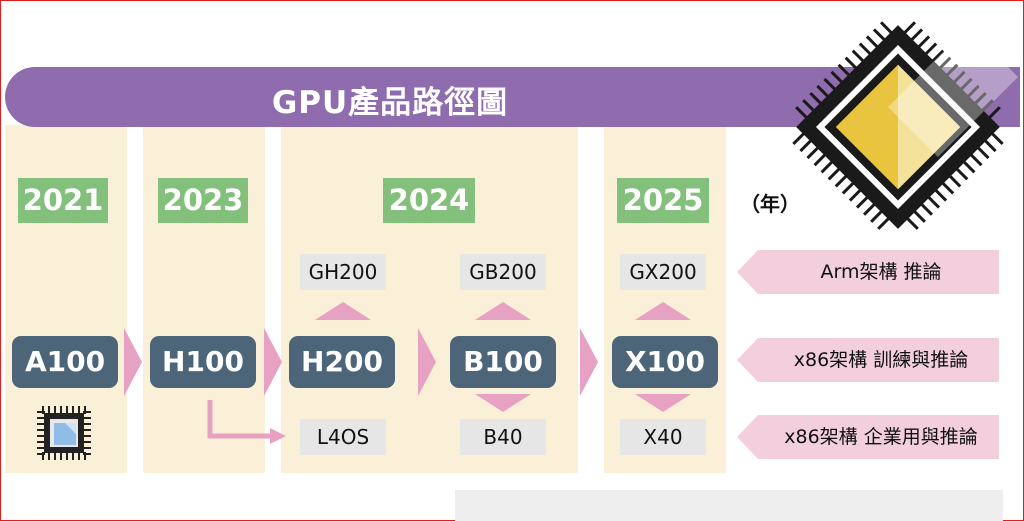 The width and height of the screenshot is (1024, 521). What do you see at coordinates (503, 362) in the screenshot?
I see `chip-b100: B100` at bounding box center [503, 362].